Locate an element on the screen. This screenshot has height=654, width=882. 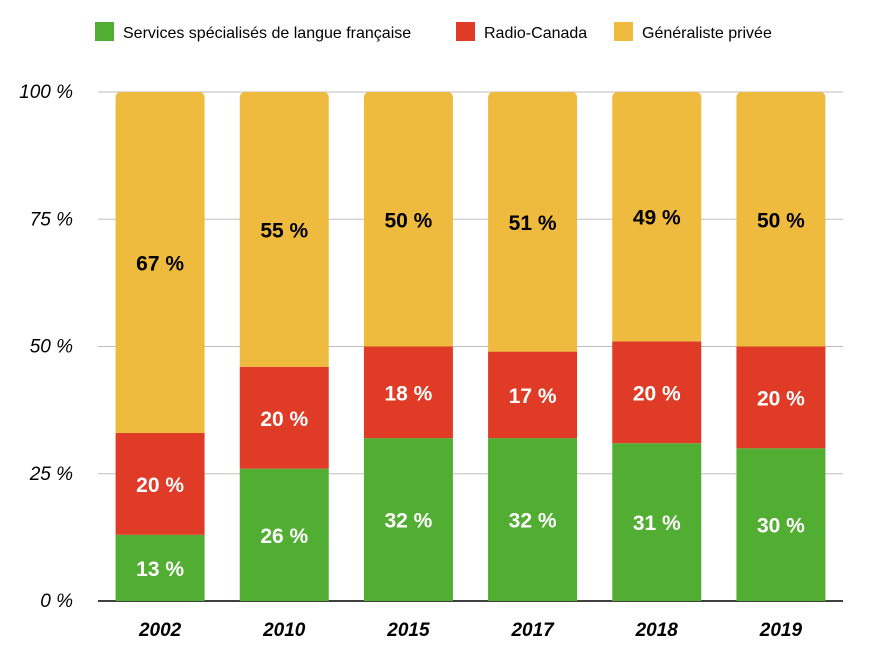
x-tick-label: 2018 is located at coordinates (657, 630).